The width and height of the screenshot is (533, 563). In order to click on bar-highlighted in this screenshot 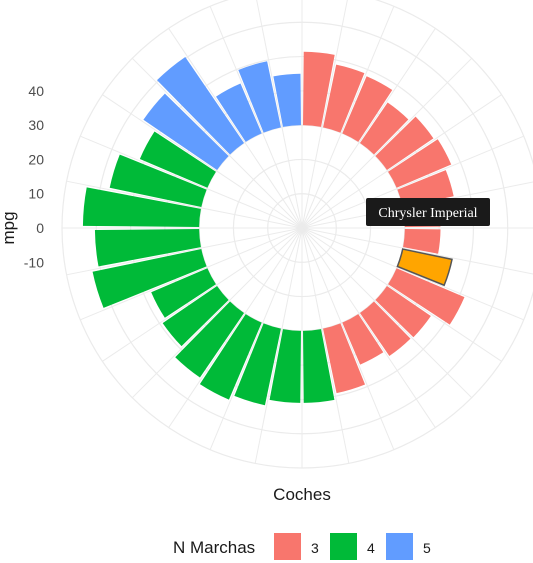, I will do `click(424, 267)`.